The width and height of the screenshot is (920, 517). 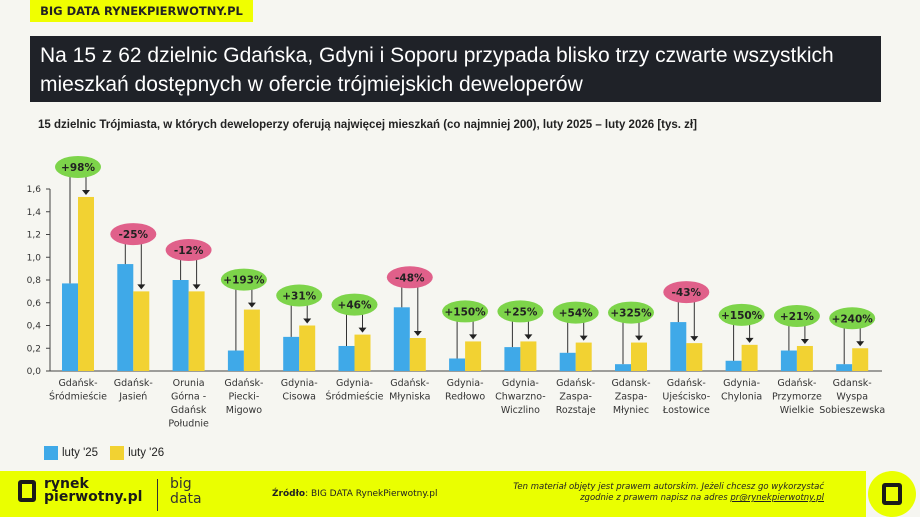 I want to click on change-label: +240%, so click(x=853, y=319).